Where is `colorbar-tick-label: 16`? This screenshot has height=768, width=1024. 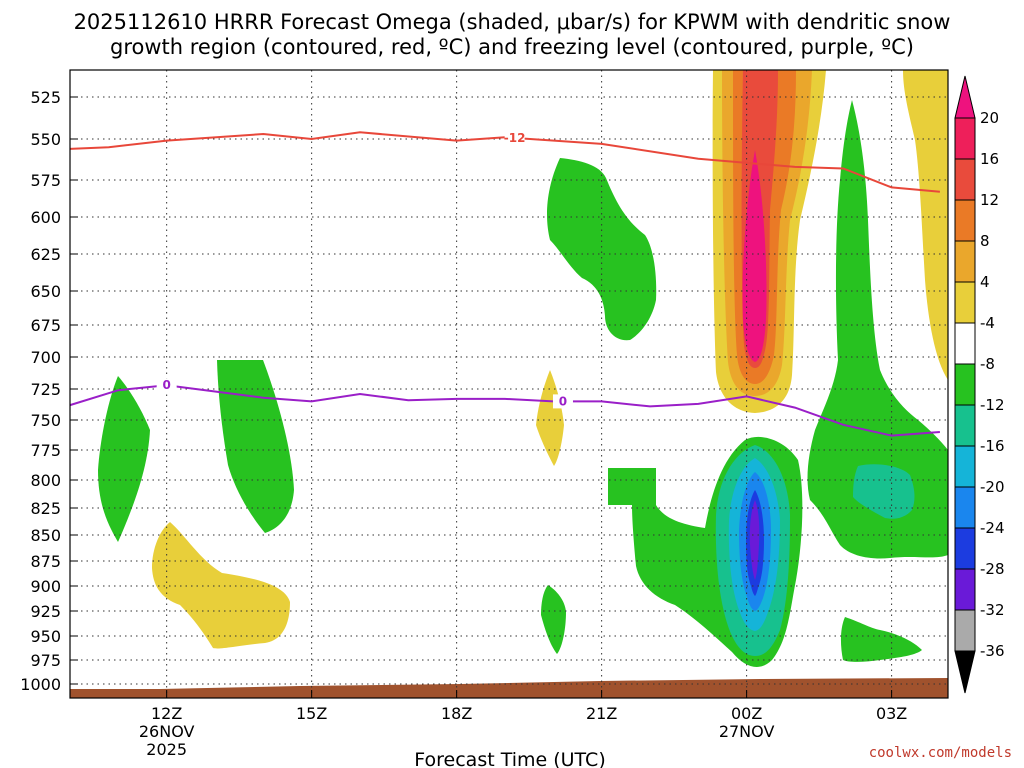 colorbar-tick-label: 16 is located at coordinates (989, 159).